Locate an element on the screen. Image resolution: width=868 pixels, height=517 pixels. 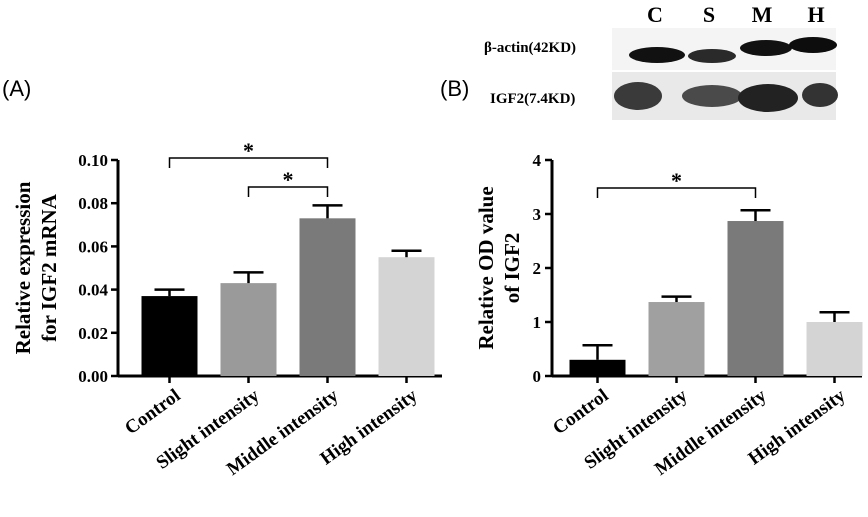
y-tick-label: 0 is located at coordinates (537, 376).